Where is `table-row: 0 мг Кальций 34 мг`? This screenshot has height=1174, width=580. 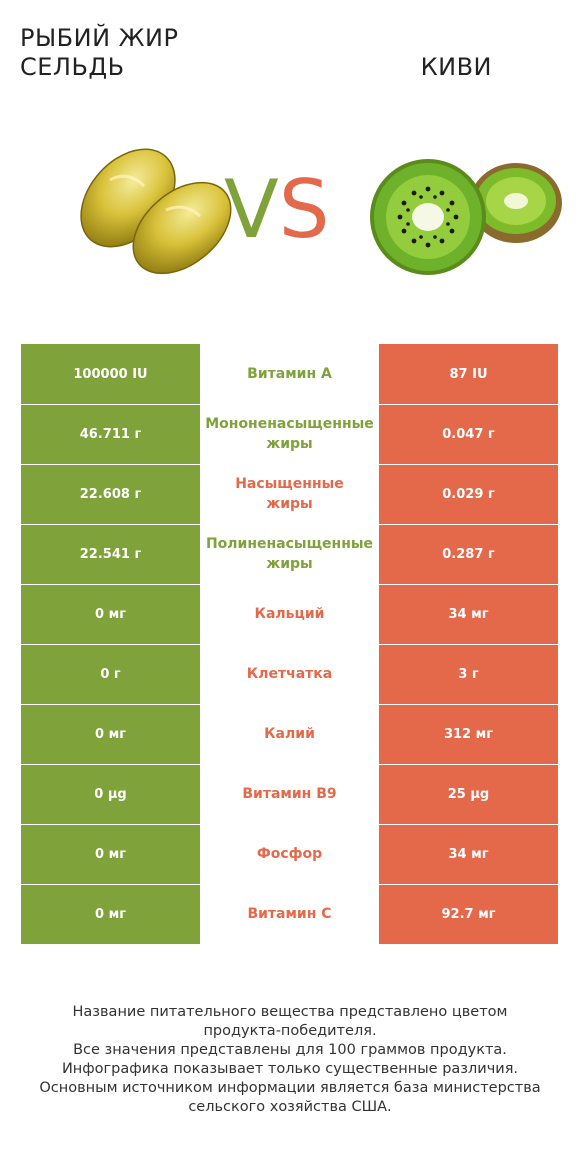 table-row: 0 мг Кальций 34 мг is located at coordinates (289, 614).